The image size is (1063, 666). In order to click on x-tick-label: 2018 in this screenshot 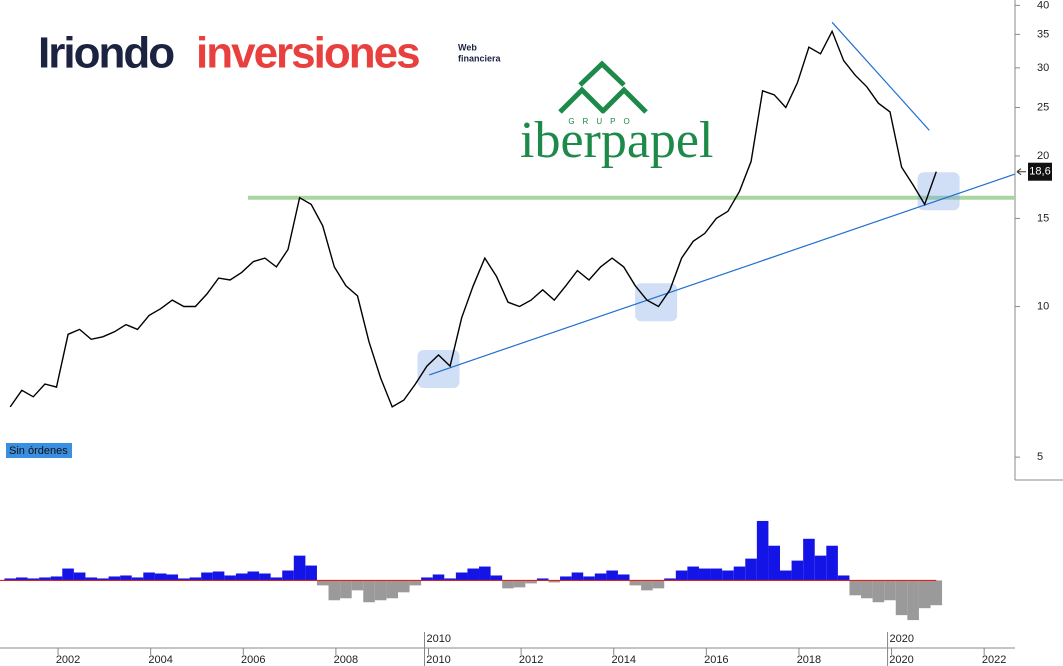, I will do `click(809, 660)`.